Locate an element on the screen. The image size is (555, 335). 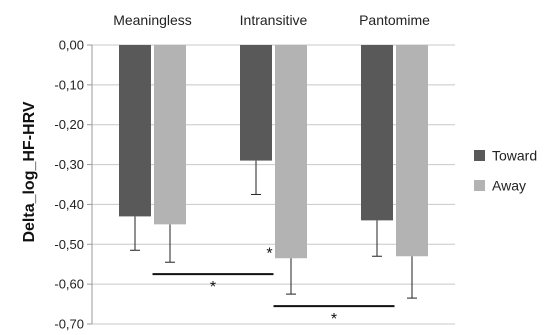
y-axis-label: Delta_log_HF-HRV is located at coordinates (29, 171).